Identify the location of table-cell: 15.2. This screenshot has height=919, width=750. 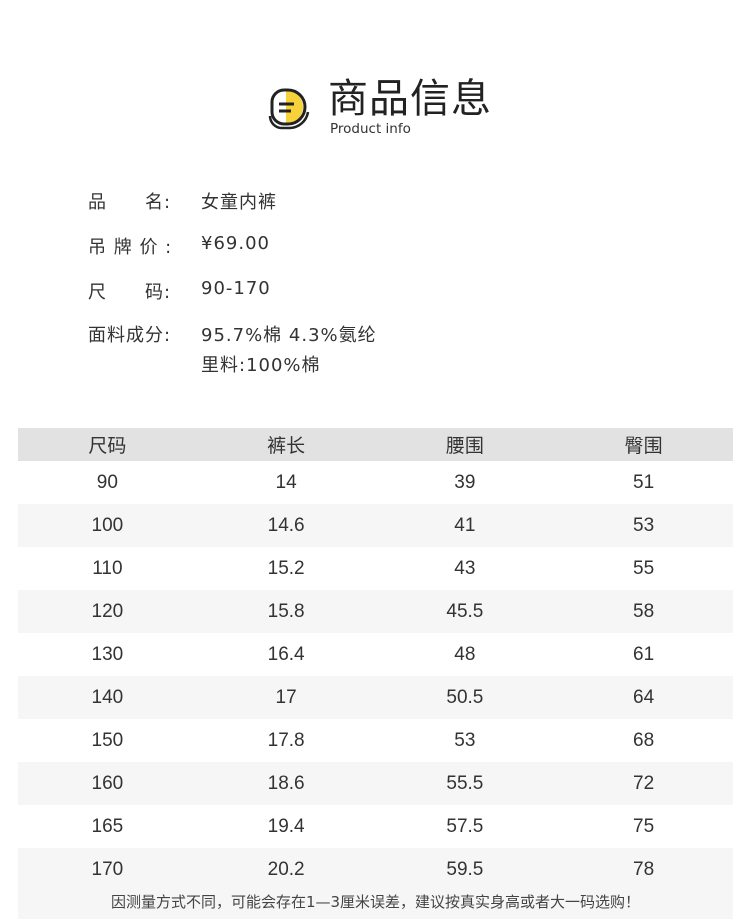
(286, 568).